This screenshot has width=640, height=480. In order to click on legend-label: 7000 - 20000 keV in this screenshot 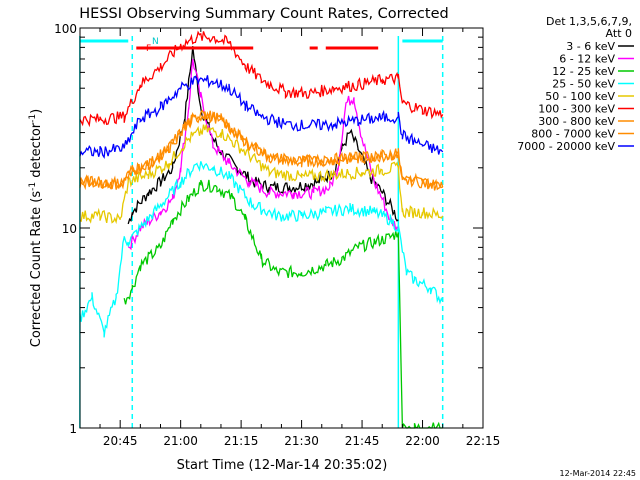, I will do `click(566, 146)`.